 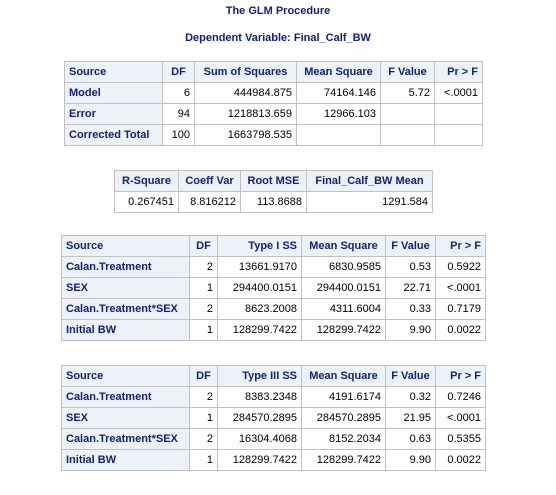 I want to click on table-cell: 0.5355, so click(x=460, y=439).